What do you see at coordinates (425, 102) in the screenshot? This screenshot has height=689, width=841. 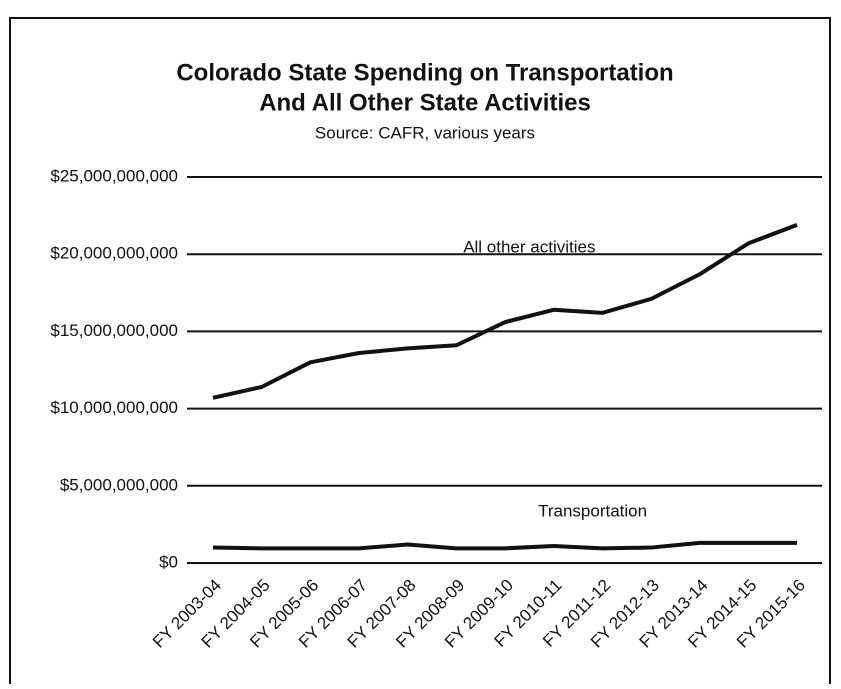 I see `chart-title-line2: And All Other State Activities` at bounding box center [425, 102].